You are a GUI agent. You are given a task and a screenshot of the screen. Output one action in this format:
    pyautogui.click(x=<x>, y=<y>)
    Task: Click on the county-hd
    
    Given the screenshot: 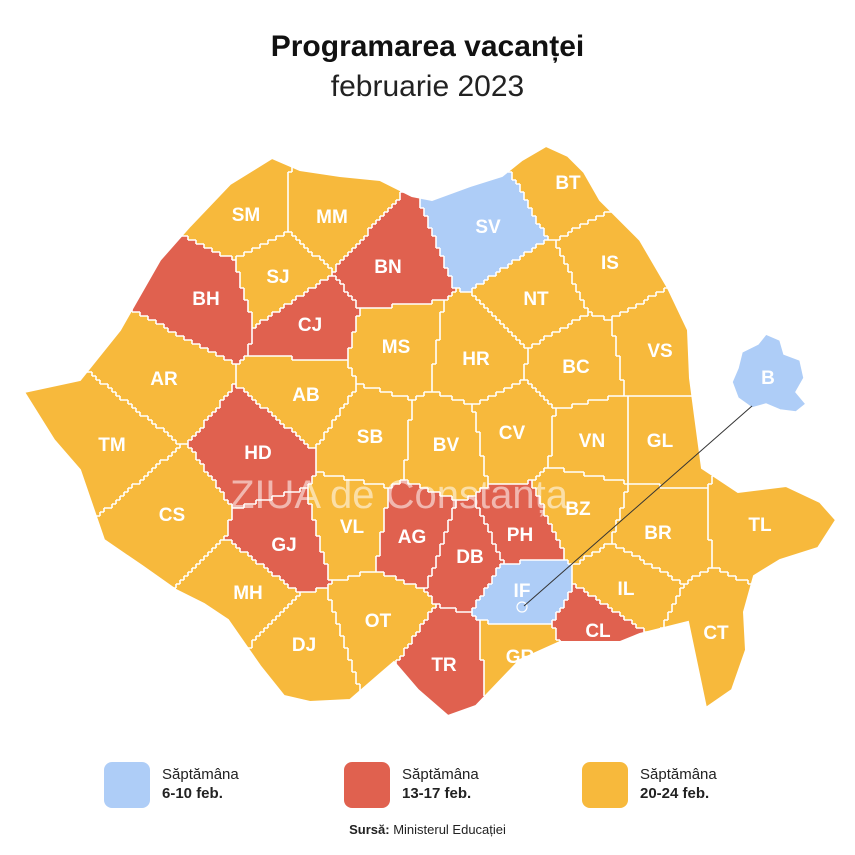 What is the action you would take?
    pyautogui.click(x=252, y=446)
    